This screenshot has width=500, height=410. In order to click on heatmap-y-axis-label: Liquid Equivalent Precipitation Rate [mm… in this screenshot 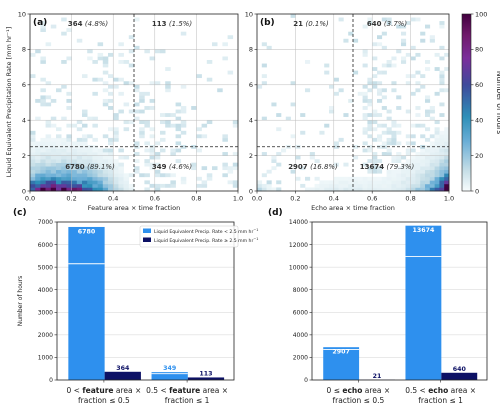, I will do `click(9, 102)`.